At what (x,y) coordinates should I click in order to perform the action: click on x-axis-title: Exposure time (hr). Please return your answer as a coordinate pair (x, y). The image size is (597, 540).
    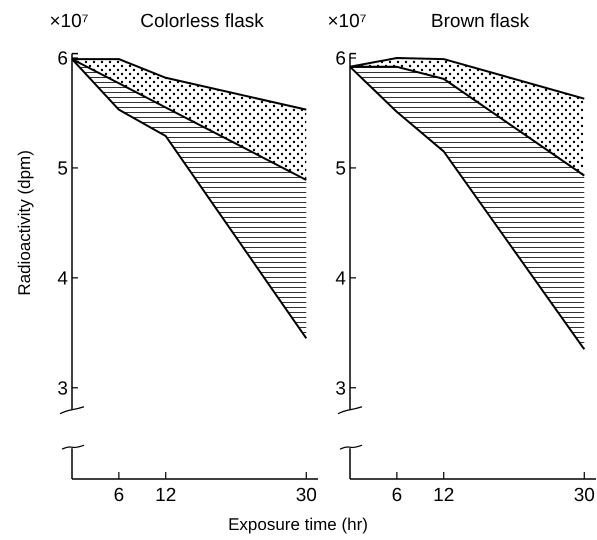
    Looking at the image, I should click on (298, 524).